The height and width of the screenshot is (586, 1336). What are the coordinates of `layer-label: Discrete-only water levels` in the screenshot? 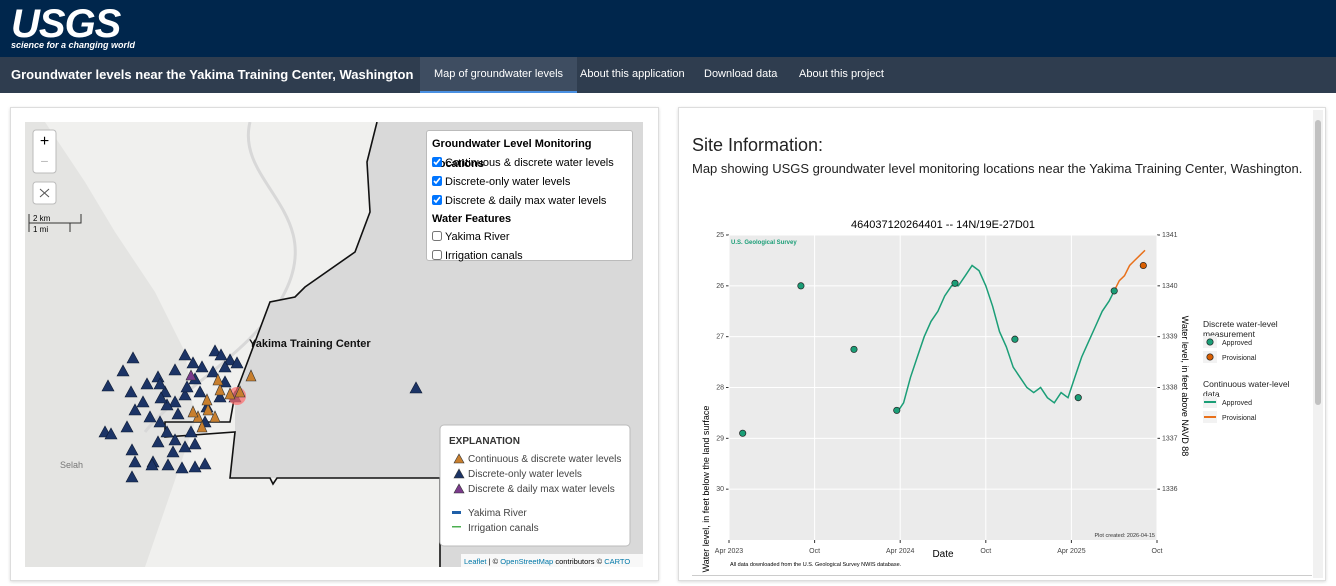 It's located at (507, 182).